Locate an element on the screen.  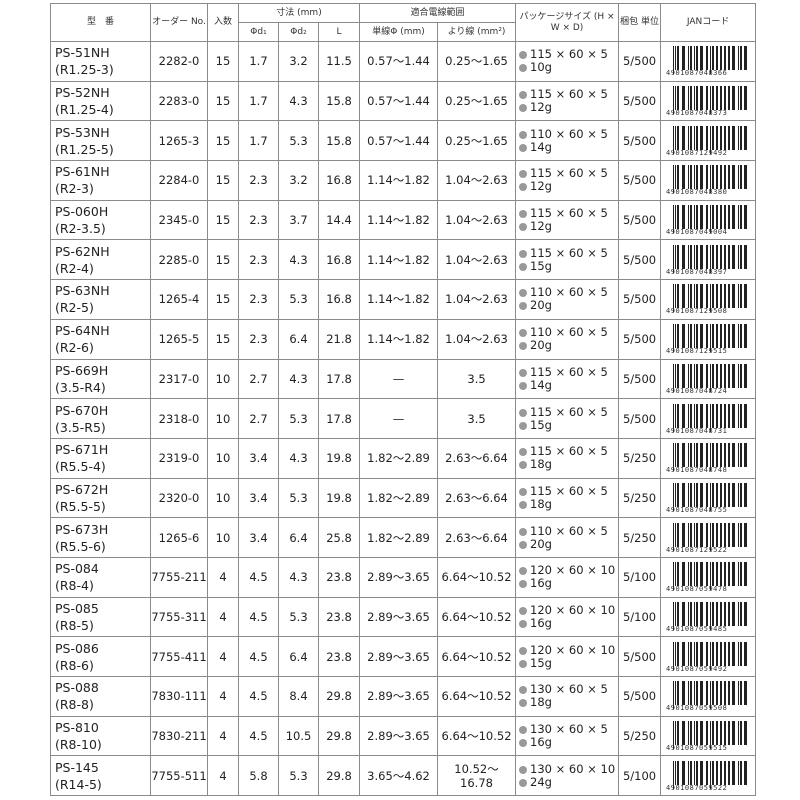
package-weight: 20g is located at coordinates (541, 345).